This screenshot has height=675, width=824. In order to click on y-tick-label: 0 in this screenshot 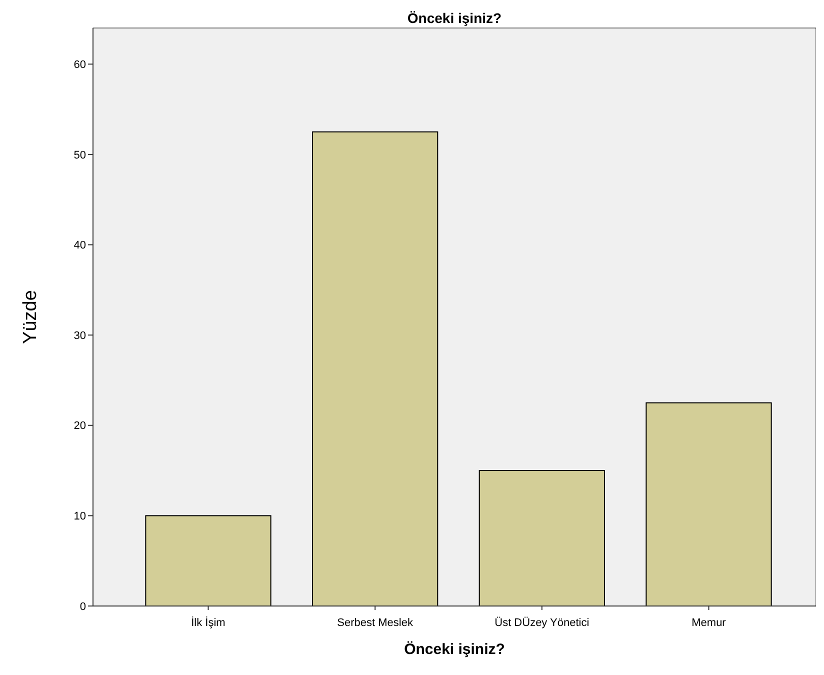, I will do `click(83, 606)`.